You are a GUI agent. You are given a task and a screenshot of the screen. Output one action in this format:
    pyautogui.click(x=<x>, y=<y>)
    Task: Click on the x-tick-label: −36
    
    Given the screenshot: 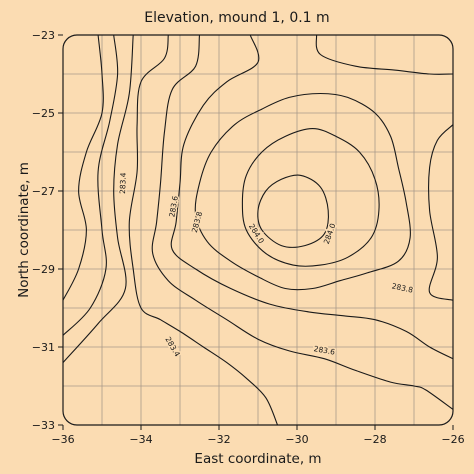 What is the action you would take?
    pyautogui.click(x=62, y=439)
    